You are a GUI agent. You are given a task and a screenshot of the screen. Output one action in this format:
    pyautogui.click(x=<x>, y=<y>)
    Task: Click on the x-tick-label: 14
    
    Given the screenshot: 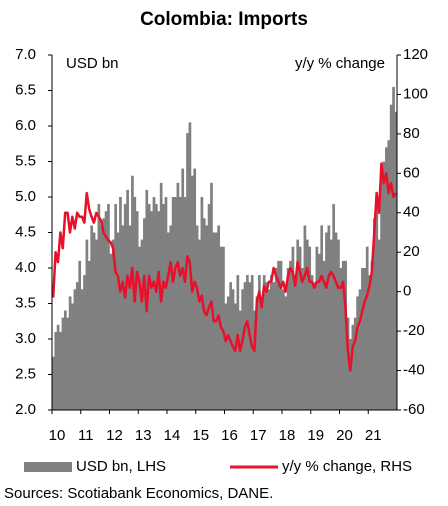 What is the action you would take?
    pyautogui.click(x=172, y=435)
    